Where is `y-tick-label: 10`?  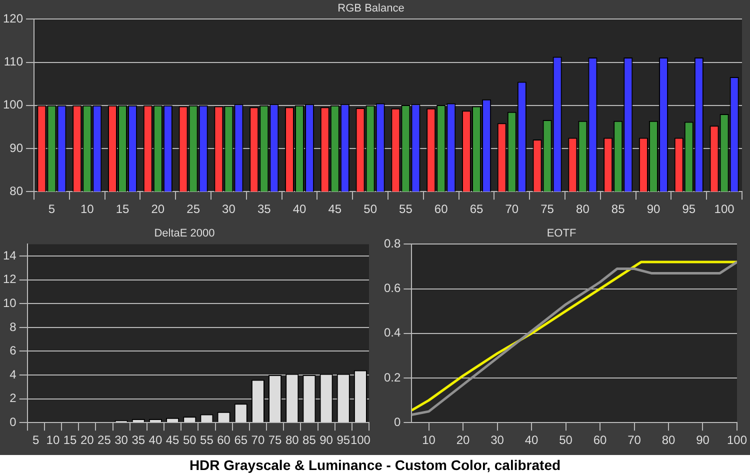 y-tick-label: 10 is located at coordinates (9, 303).